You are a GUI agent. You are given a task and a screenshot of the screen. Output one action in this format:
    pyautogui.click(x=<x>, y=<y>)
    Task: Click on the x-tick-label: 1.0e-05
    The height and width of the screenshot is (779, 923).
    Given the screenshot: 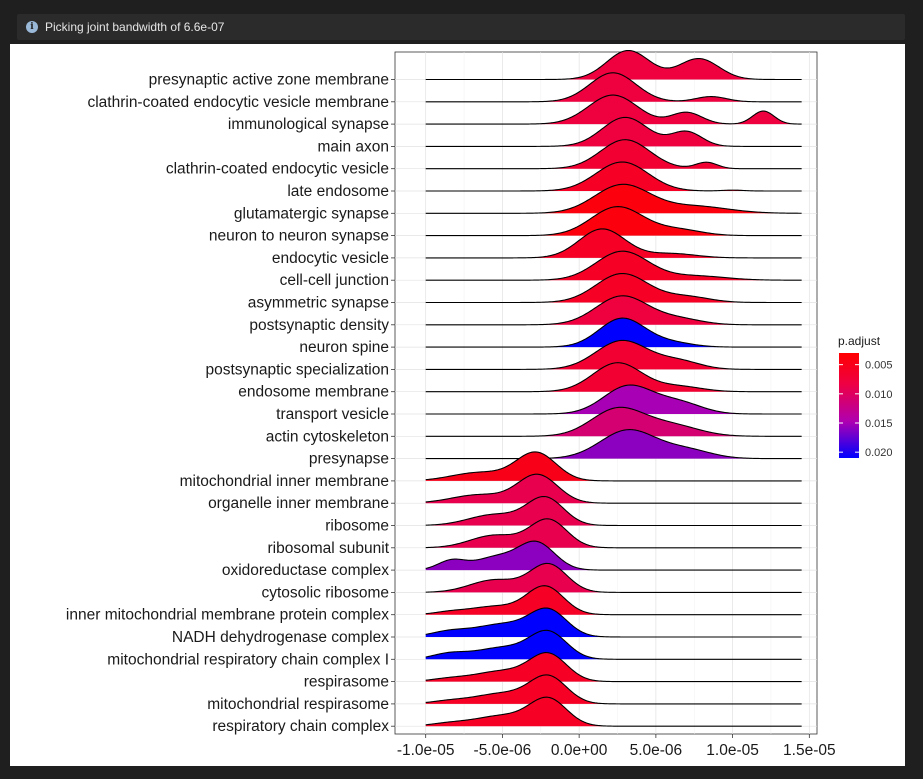 What is the action you would take?
    pyautogui.click(x=732, y=750)
    